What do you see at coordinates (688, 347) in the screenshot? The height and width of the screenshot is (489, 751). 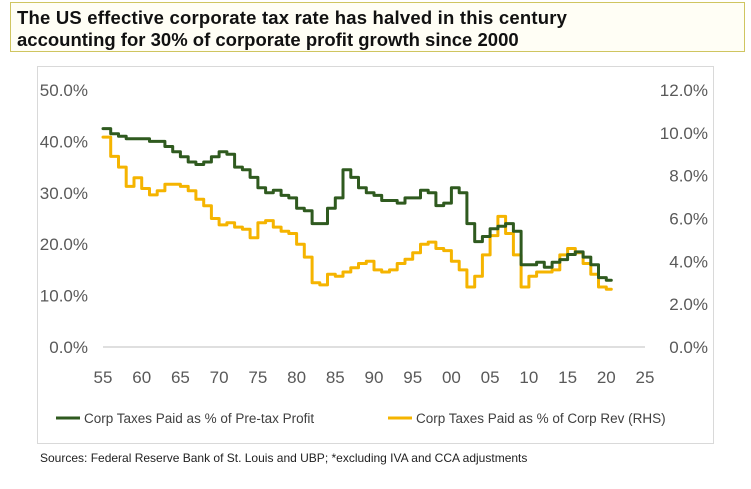 I see `y-right-tick-label: 0.0%` at bounding box center [688, 347].